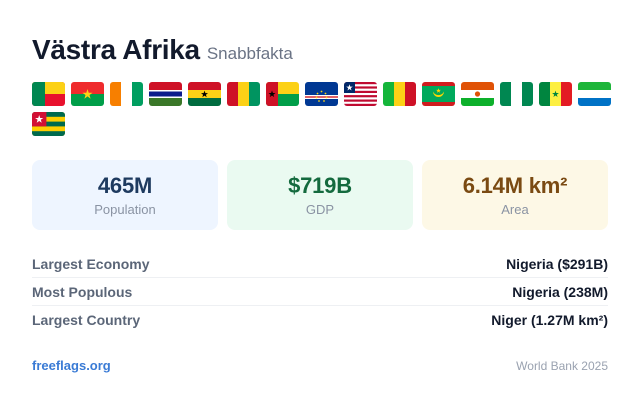 This screenshot has height=406, width=640. What do you see at coordinates (249, 53) in the screenshot?
I see `page-subtitle: Snabbfakta` at bounding box center [249, 53].